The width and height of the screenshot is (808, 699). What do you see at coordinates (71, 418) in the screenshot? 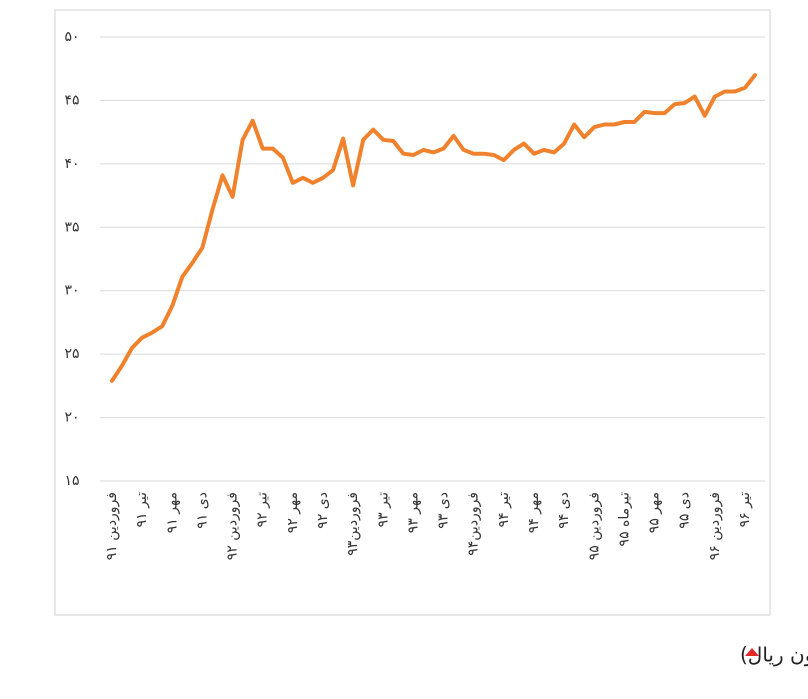
I see `y-tick-label: ۲۰` at bounding box center [71, 418].